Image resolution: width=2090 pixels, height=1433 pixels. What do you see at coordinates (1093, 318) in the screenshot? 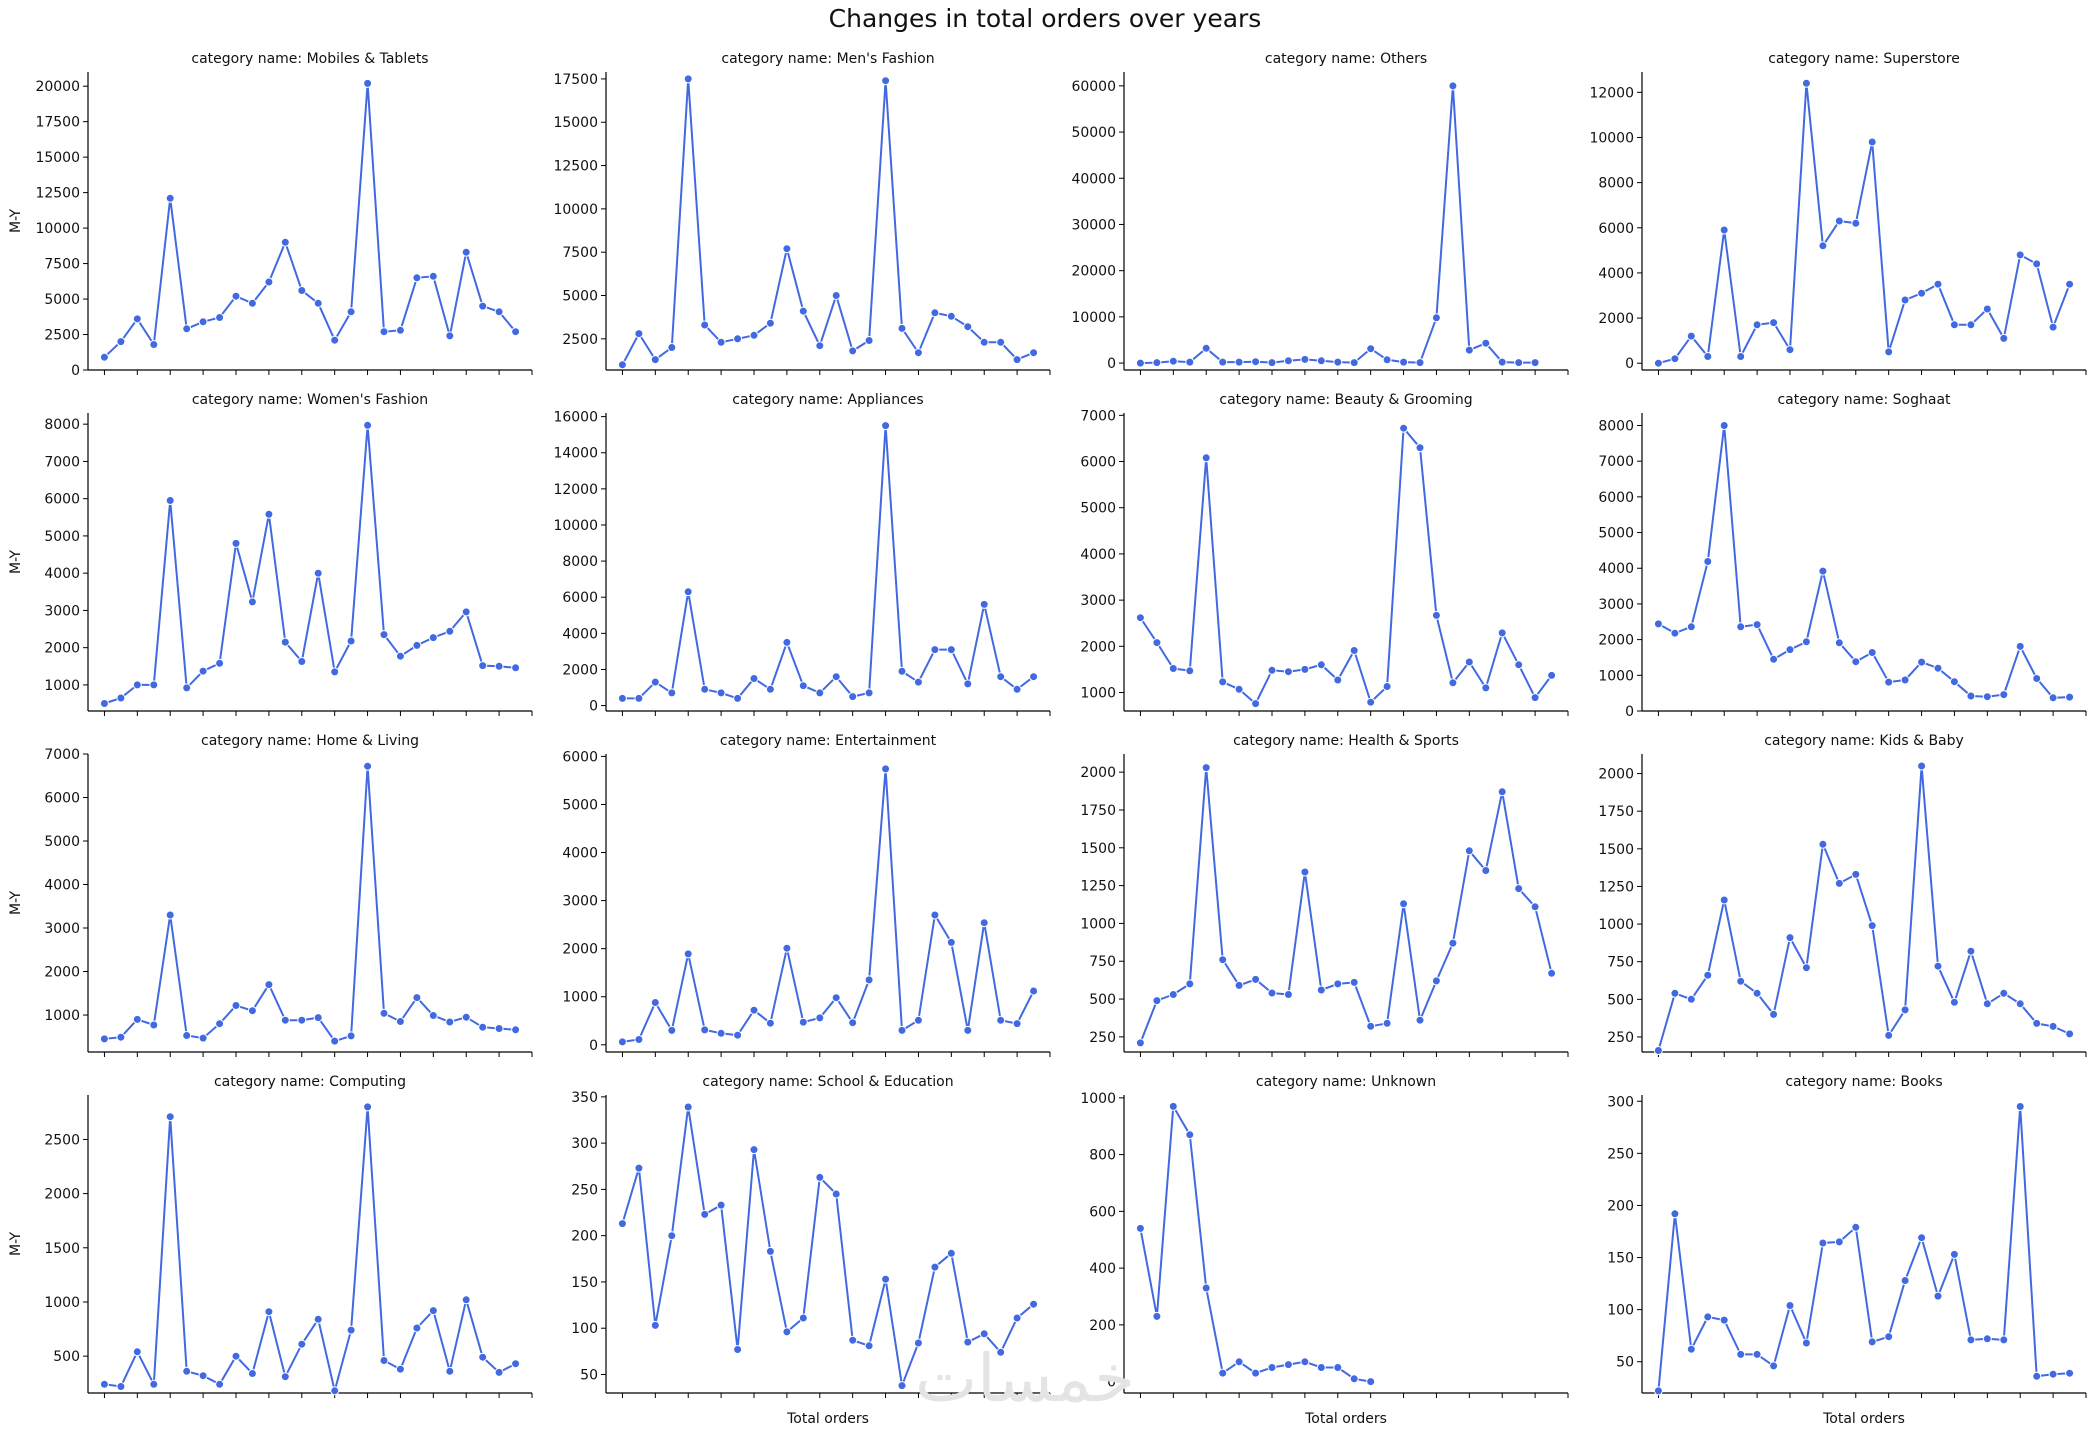
I see `y-tick-label: 10000` at bounding box center [1093, 318].